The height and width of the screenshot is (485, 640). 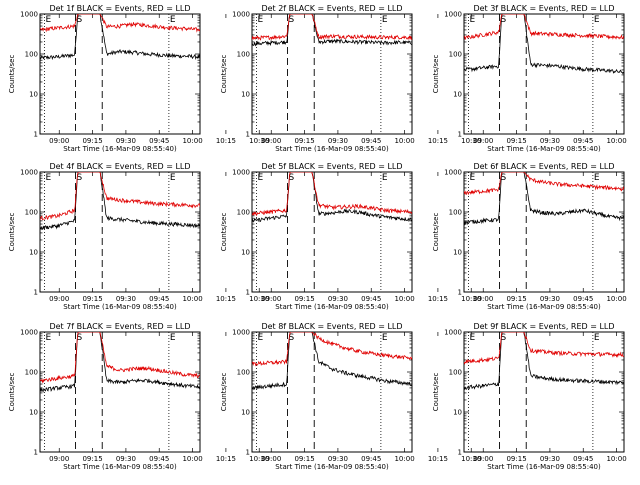 I want to click on panel-title: Det 8f BLACK = Events, RED = LLD, so click(x=331, y=326).